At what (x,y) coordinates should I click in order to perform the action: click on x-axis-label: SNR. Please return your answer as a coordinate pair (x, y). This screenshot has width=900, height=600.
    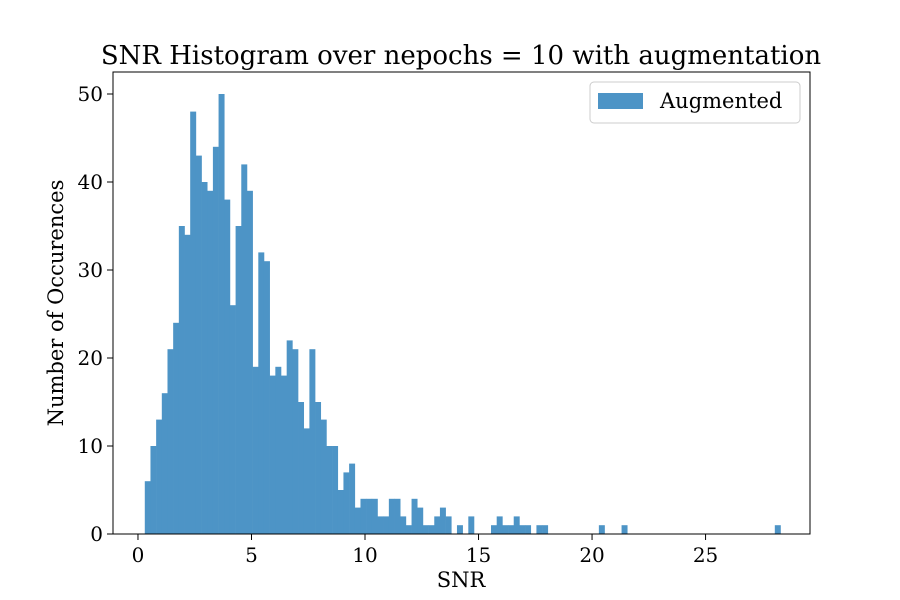
    Looking at the image, I should click on (462, 580).